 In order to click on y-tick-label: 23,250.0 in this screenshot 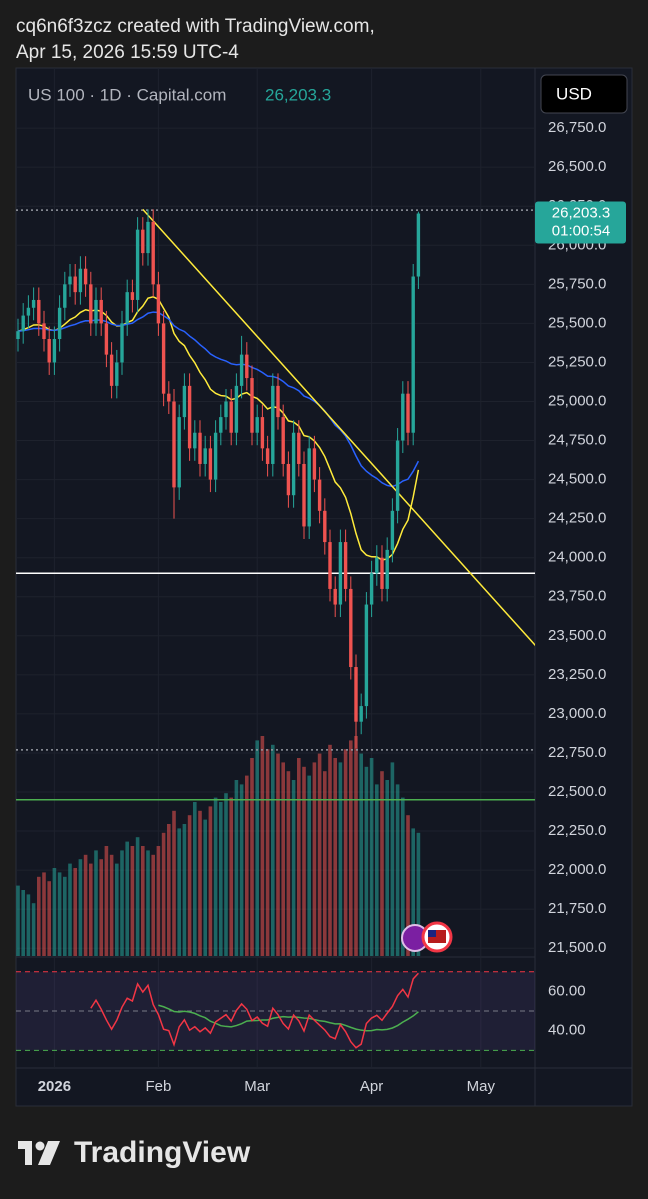, I will do `click(577, 674)`.